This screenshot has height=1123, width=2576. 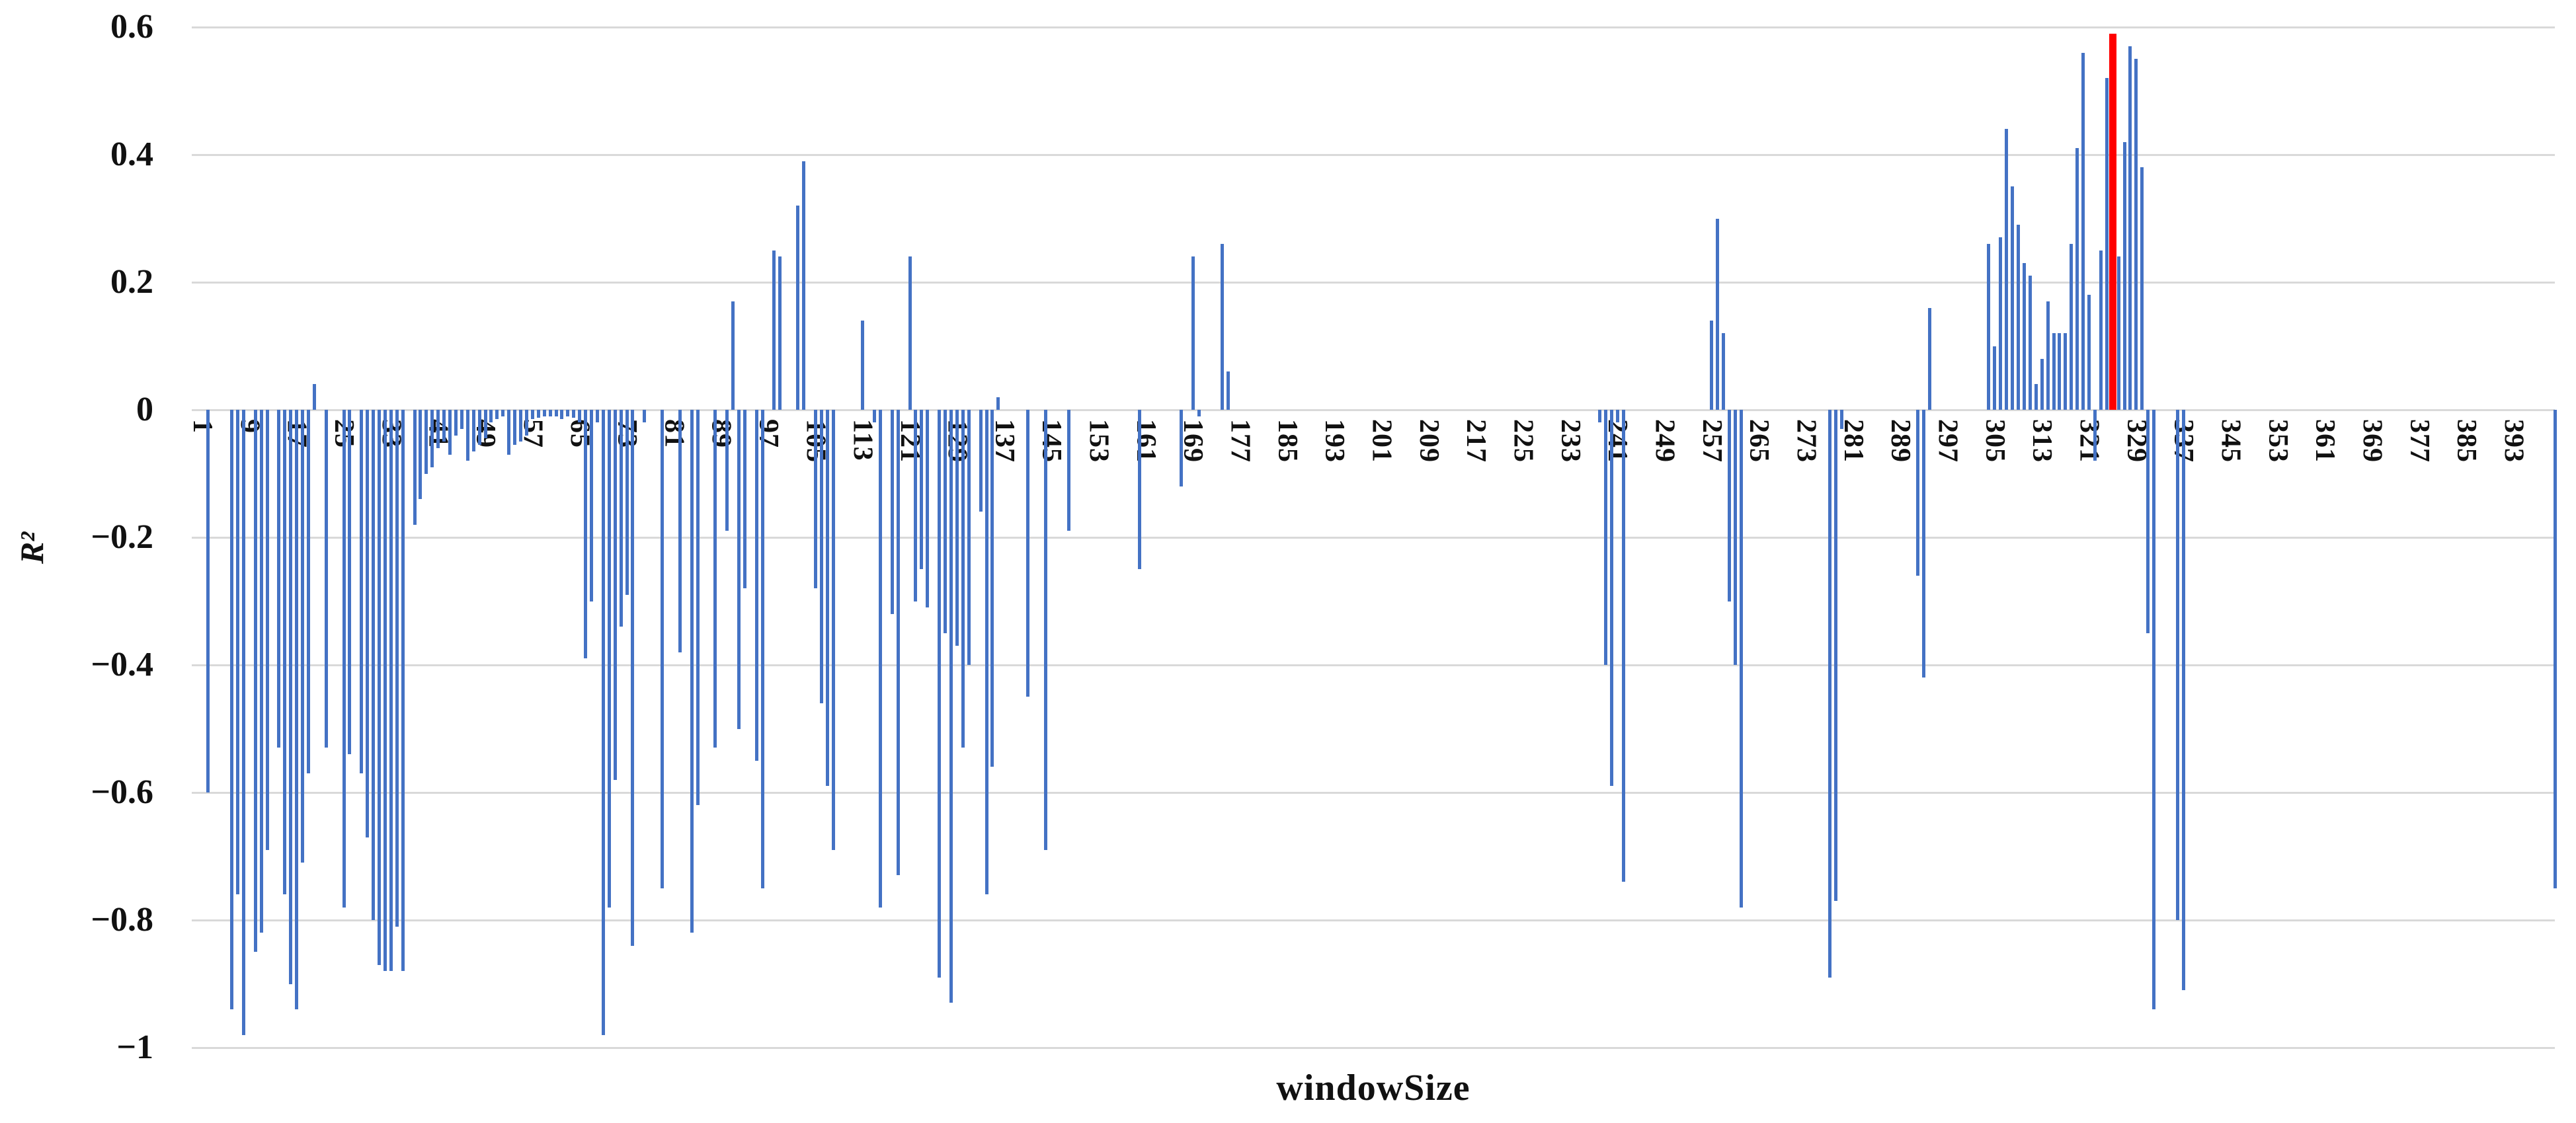 What do you see at coordinates (1373, 793) in the screenshot?
I see `gridline-y--0.6` at bounding box center [1373, 793].